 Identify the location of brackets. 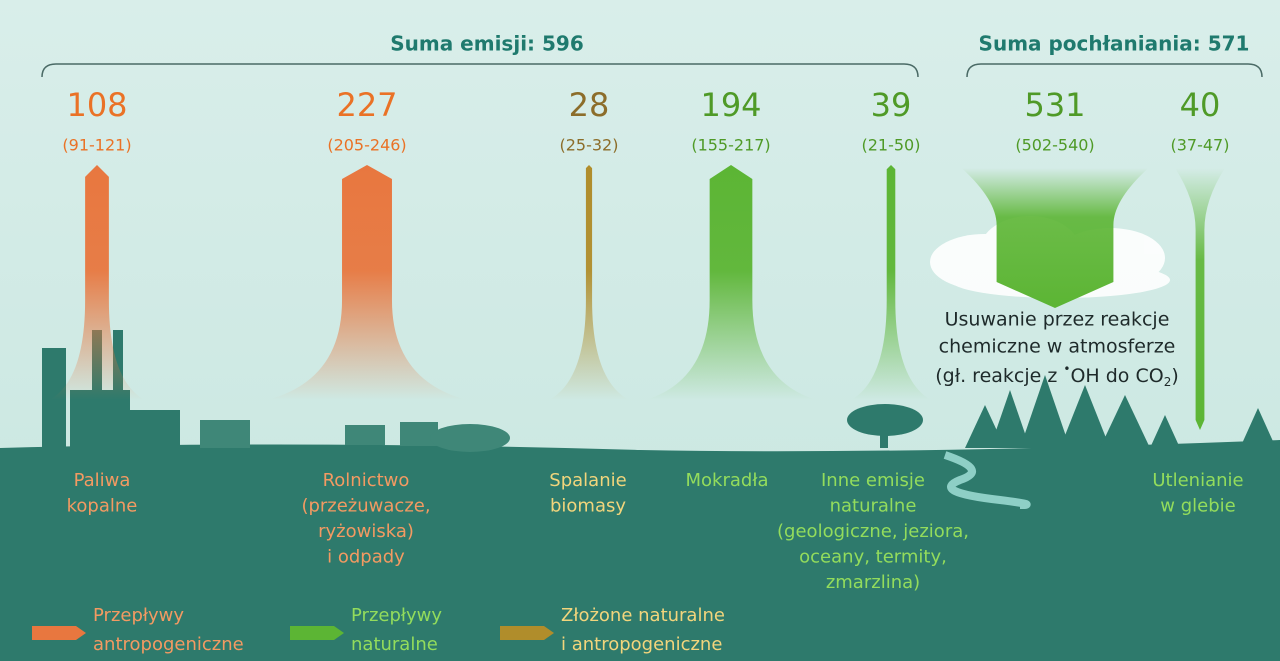
(652, 70).